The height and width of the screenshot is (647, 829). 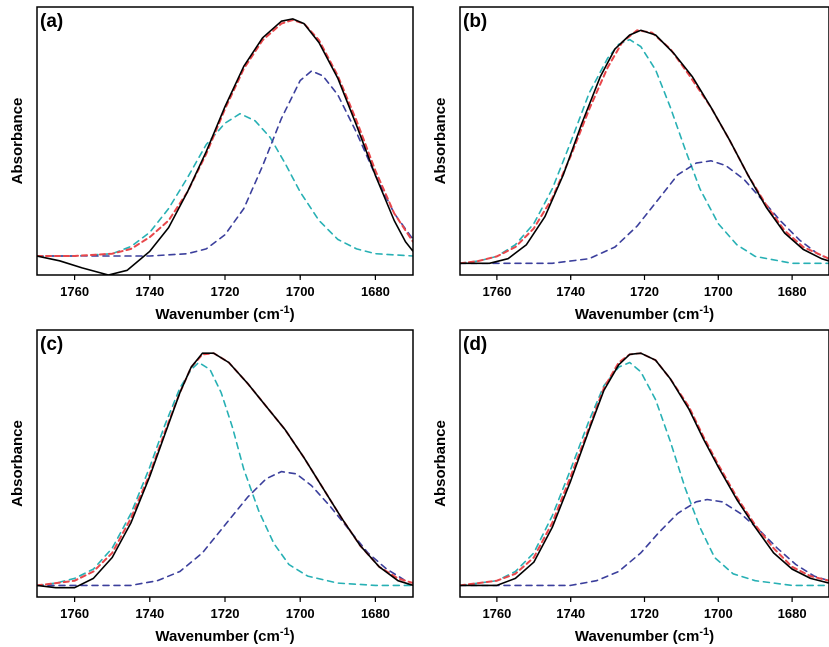 I want to click on panel-label: (b), so click(x=475, y=21).